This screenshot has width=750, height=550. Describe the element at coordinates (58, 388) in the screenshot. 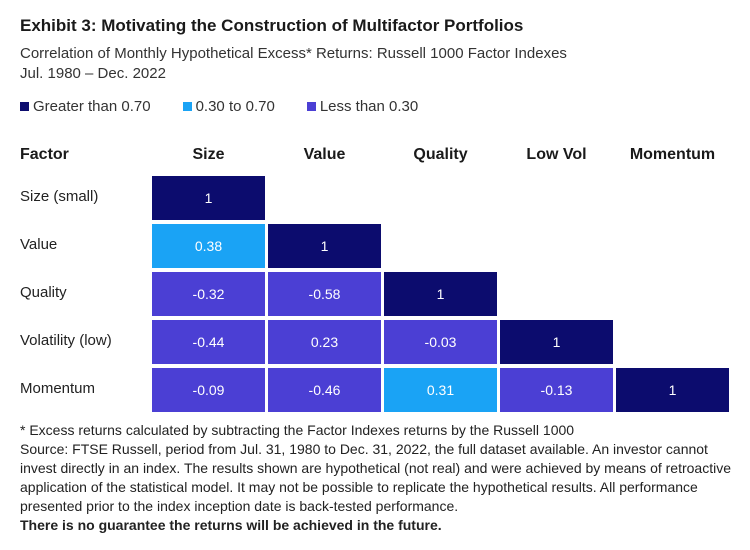

I see `row-label-momentum: Momentum` at that location.